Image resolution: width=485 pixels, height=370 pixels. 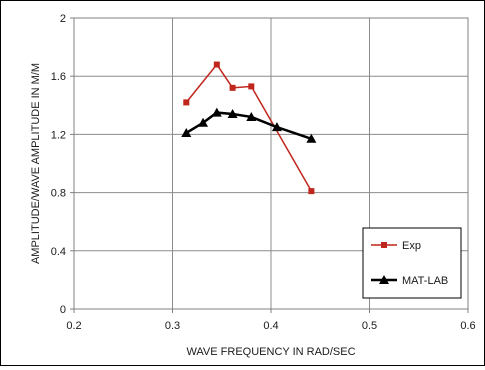 What do you see at coordinates (58, 252) in the screenshot?
I see `y-tick-label: 0.4` at bounding box center [58, 252].